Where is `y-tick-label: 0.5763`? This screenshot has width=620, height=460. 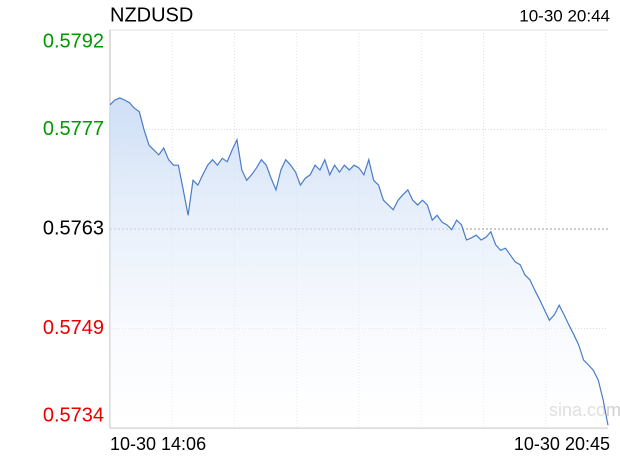
y-tick-label: 0.5763 is located at coordinates (73, 228).